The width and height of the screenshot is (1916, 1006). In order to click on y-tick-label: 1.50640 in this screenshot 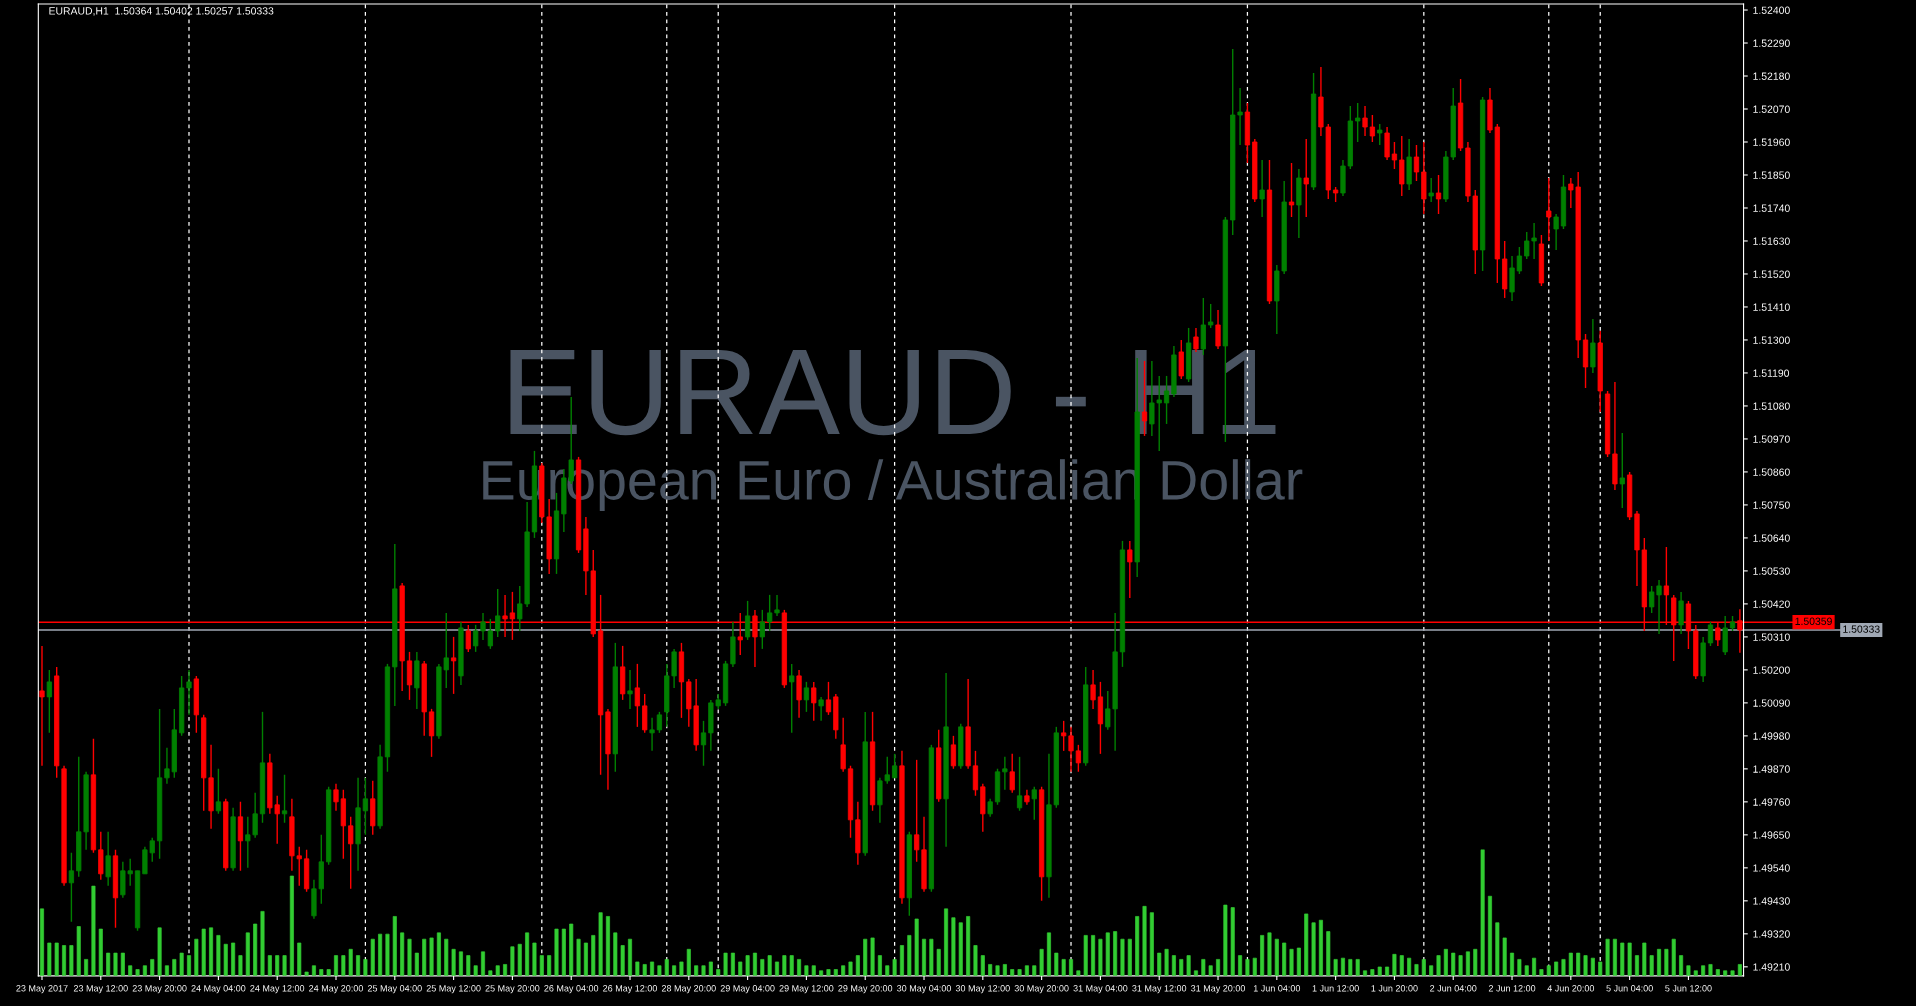, I will do `click(1771, 538)`.